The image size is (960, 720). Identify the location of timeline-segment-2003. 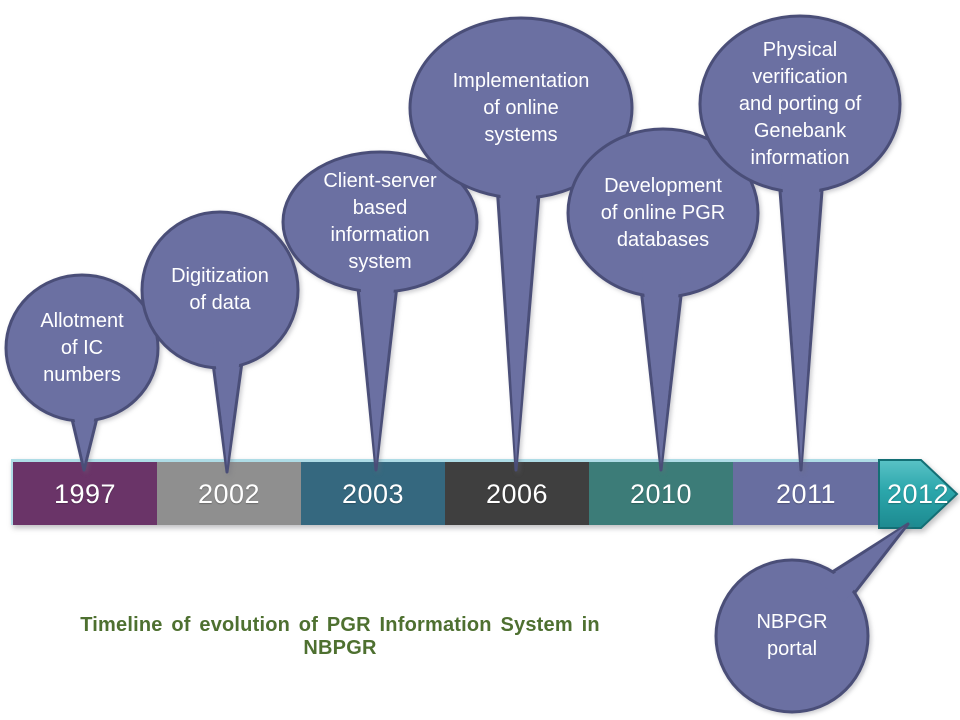
(373, 493).